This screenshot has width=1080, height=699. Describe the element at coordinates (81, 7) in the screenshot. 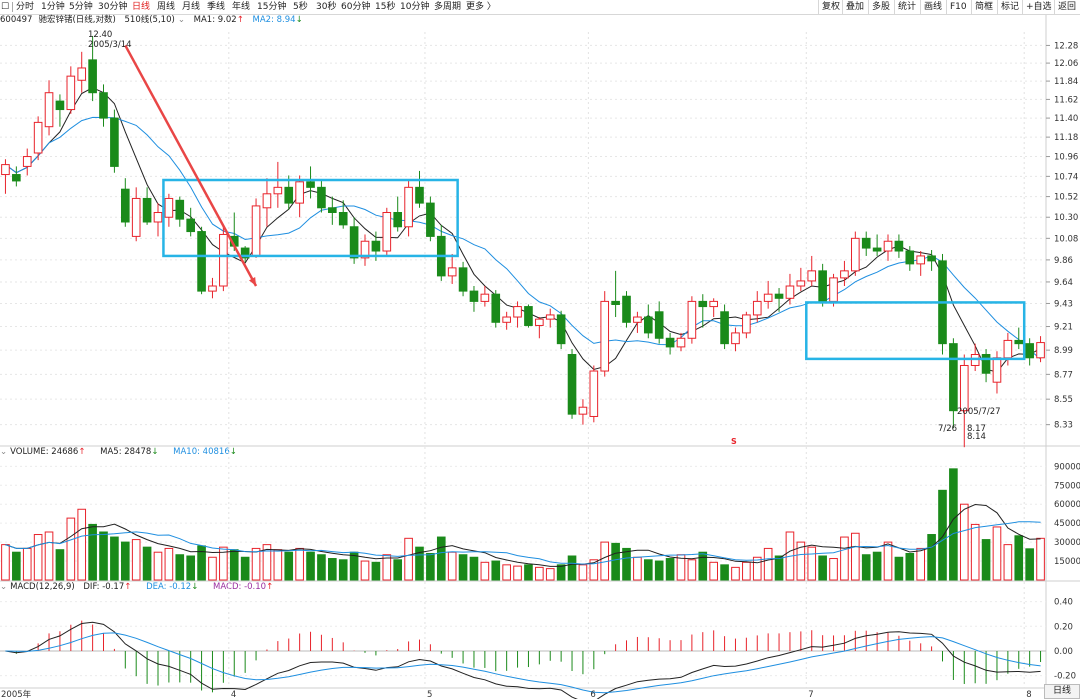

I see `period-tab-5min: 5分钟` at that location.